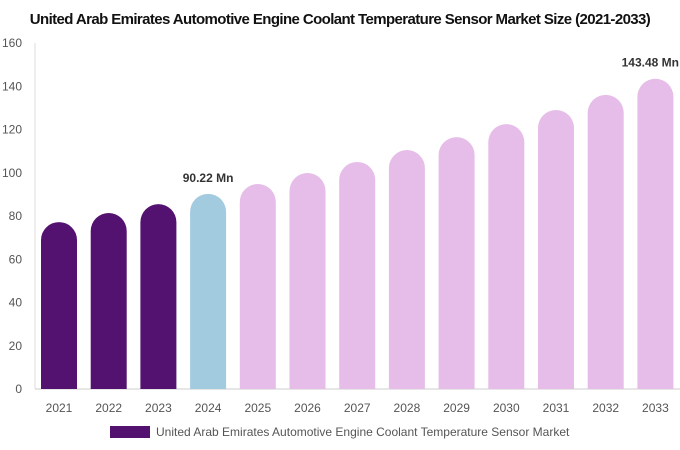 The height and width of the screenshot is (450, 680). Describe the element at coordinates (59, 305) in the screenshot. I see `bar-2021` at that location.